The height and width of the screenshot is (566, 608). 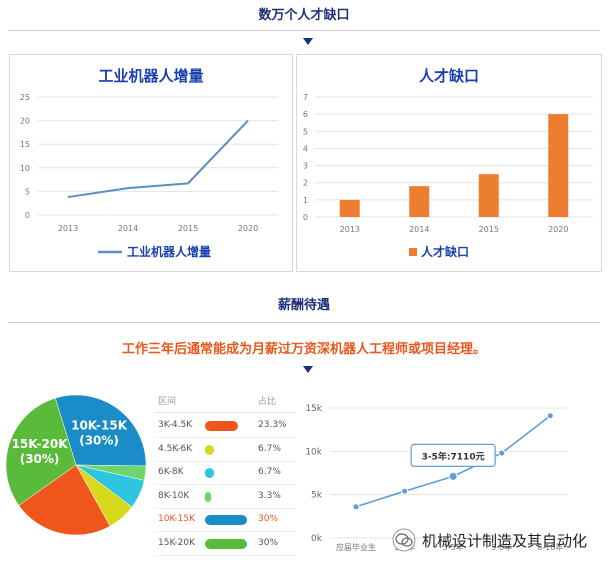 I want to click on y-tick-label: 10, so click(x=25, y=168).